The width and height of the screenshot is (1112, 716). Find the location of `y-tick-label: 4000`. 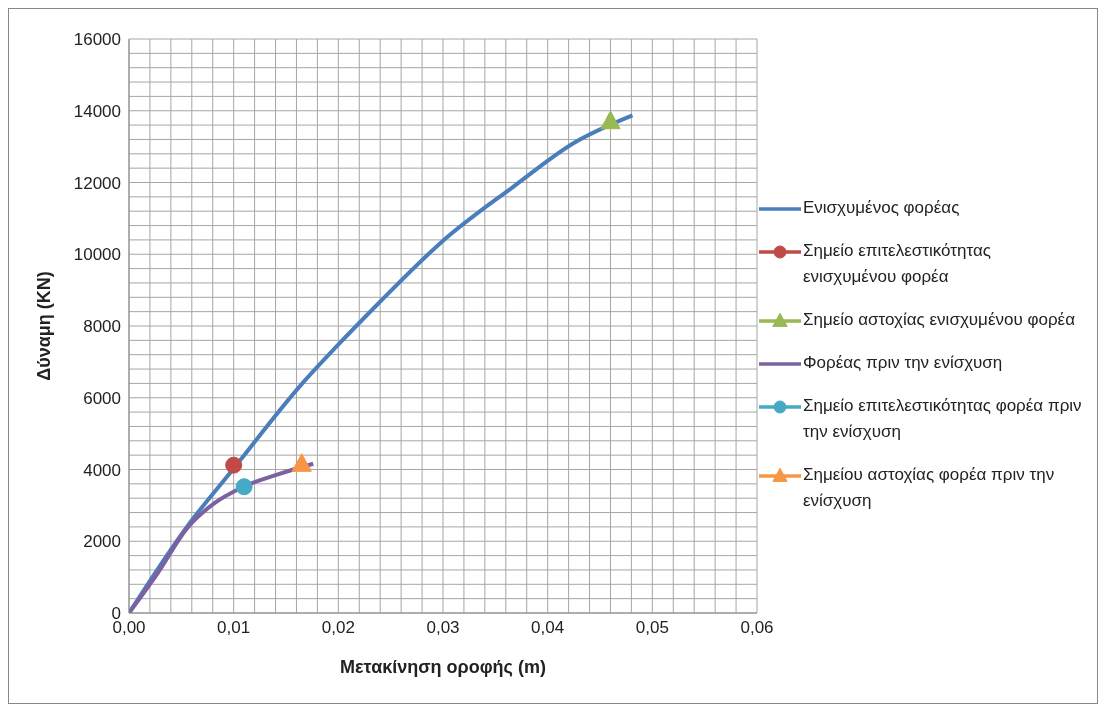

y-tick-label: 4000 is located at coordinates (102, 470).